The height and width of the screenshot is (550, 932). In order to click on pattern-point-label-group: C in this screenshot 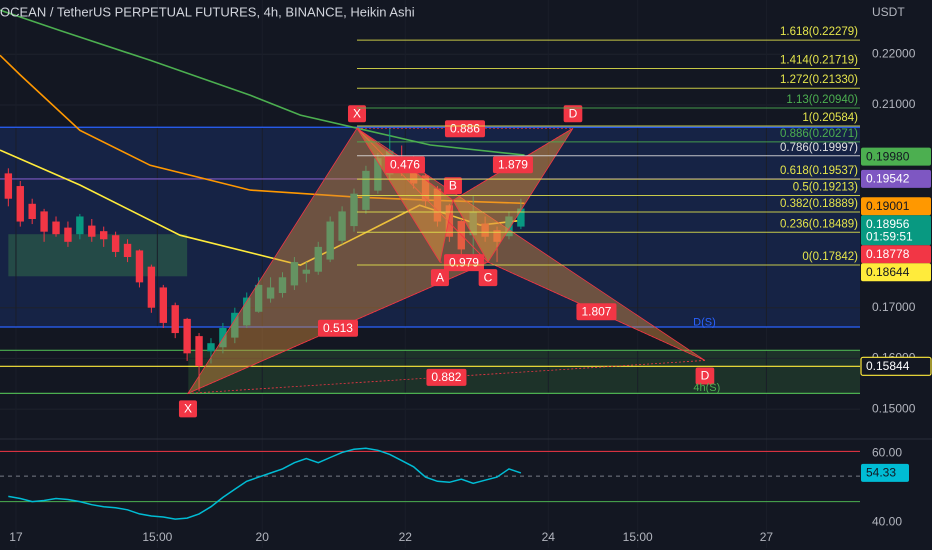, I will do `click(488, 278)`.